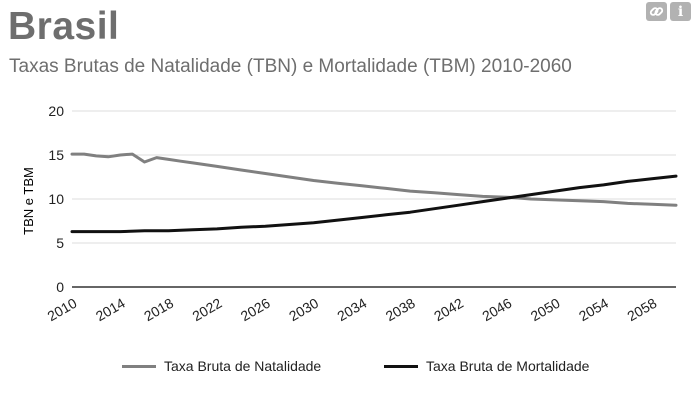  What do you see at coordinates (64, 26) in the screenshot?
I see `page-title: Brasil` at bounding box center [64, 26].